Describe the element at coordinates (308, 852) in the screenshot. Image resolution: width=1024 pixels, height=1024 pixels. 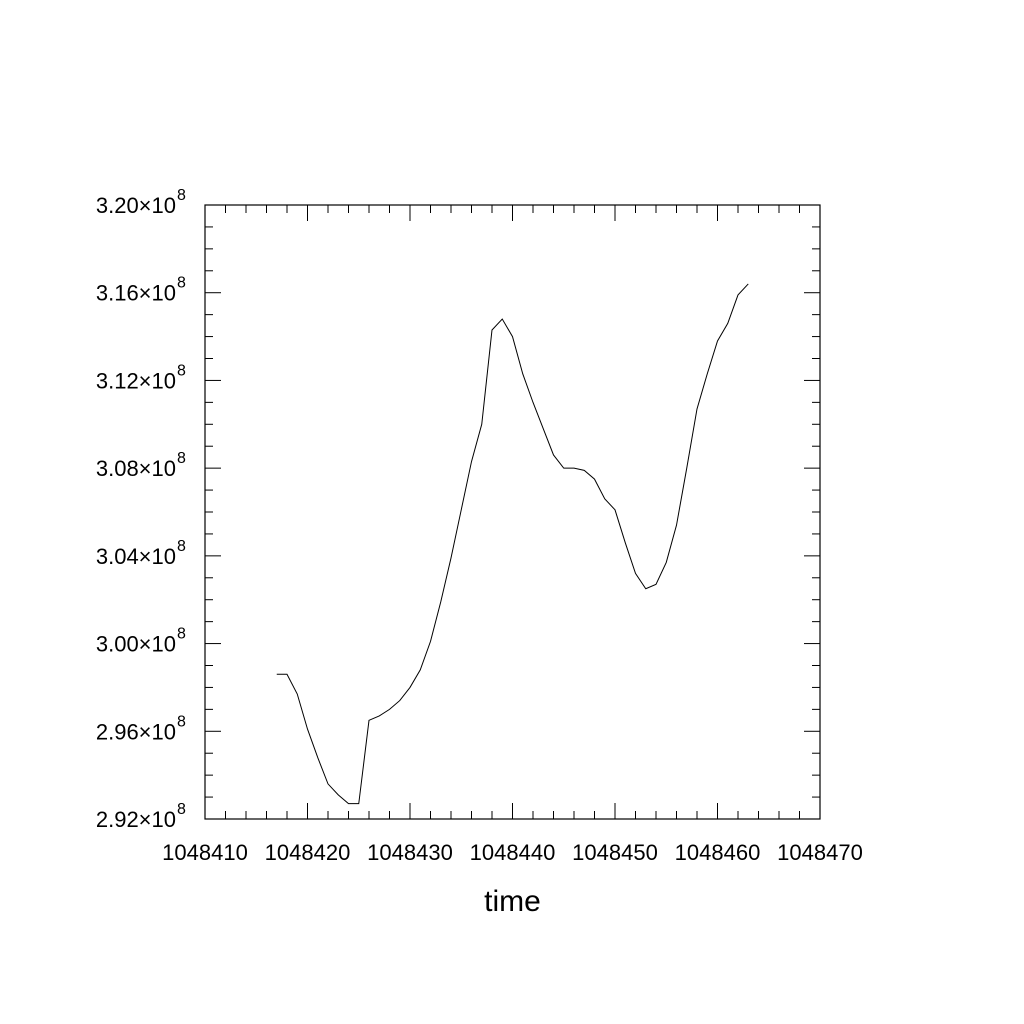
I see `x-tick-label: 1048420` at that location.